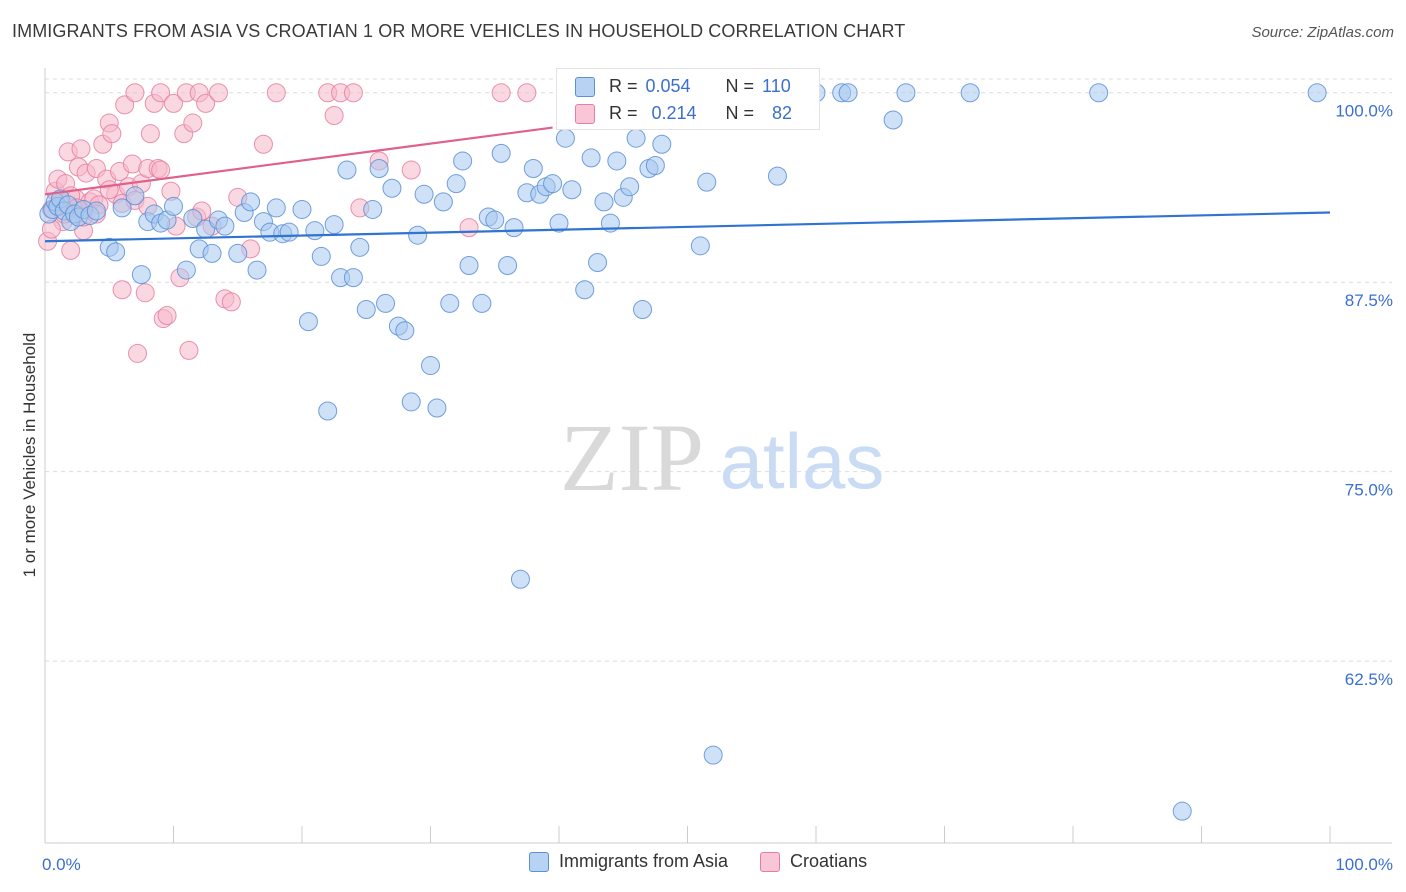  I want to click on legend-label-croatians: Croatians, so click(829, 861).